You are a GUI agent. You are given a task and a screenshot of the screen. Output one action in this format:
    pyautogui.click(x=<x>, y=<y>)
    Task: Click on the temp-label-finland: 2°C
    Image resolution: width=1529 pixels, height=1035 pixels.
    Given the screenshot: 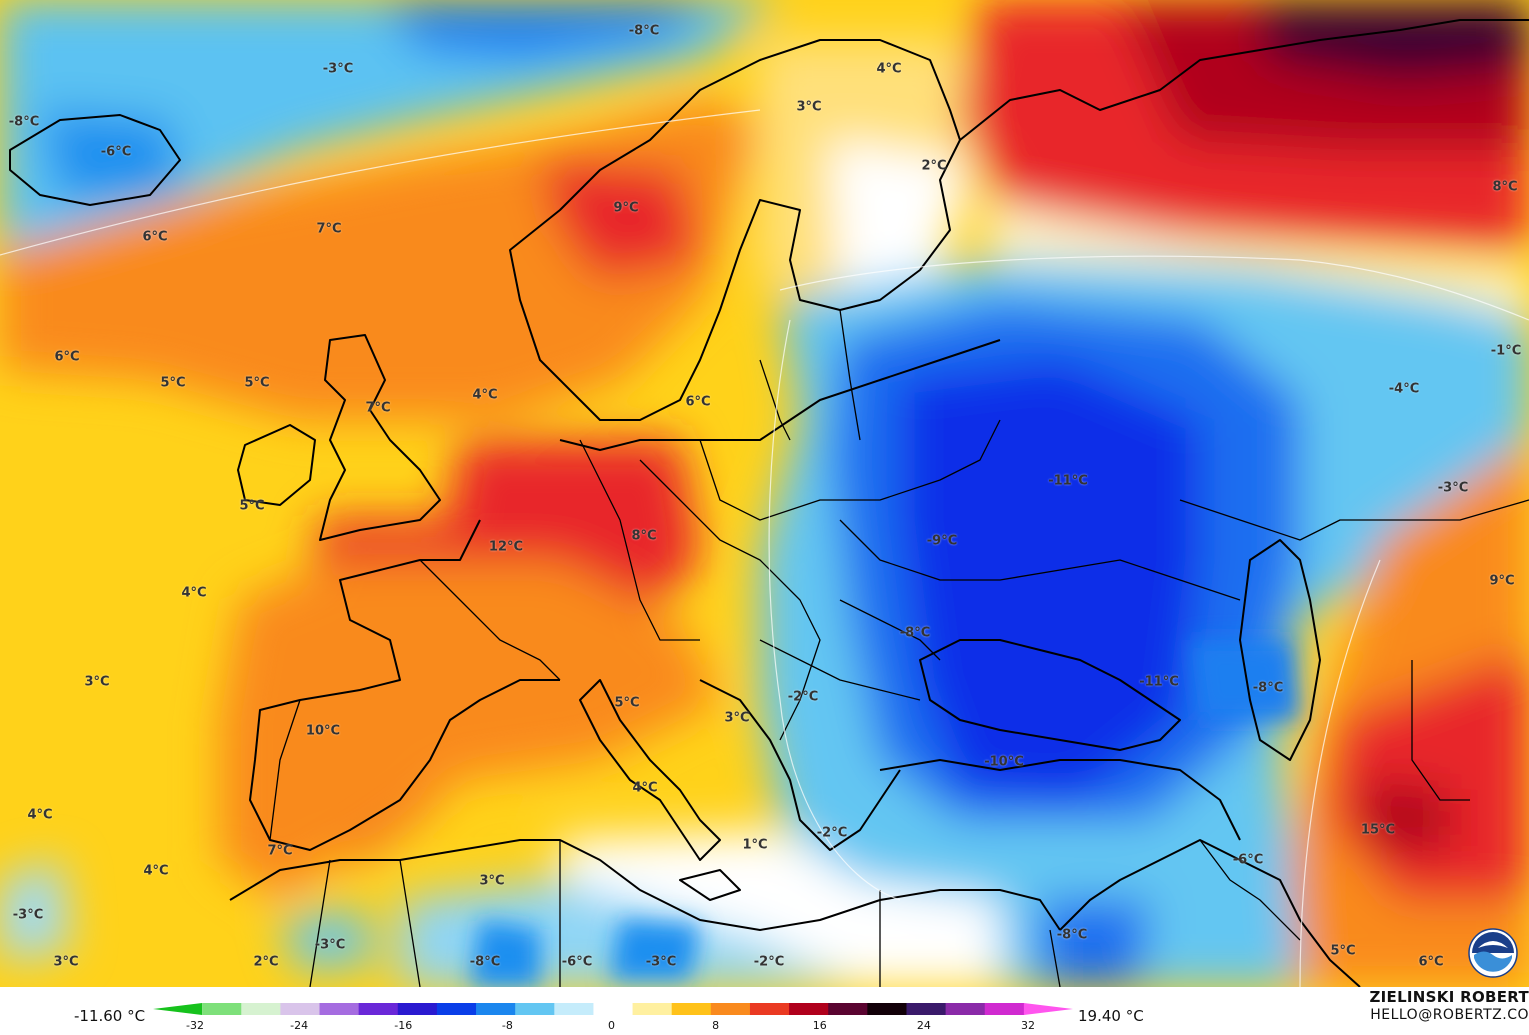 What is the action you would take?
    pyautogui.click(x=934, y=166)
    